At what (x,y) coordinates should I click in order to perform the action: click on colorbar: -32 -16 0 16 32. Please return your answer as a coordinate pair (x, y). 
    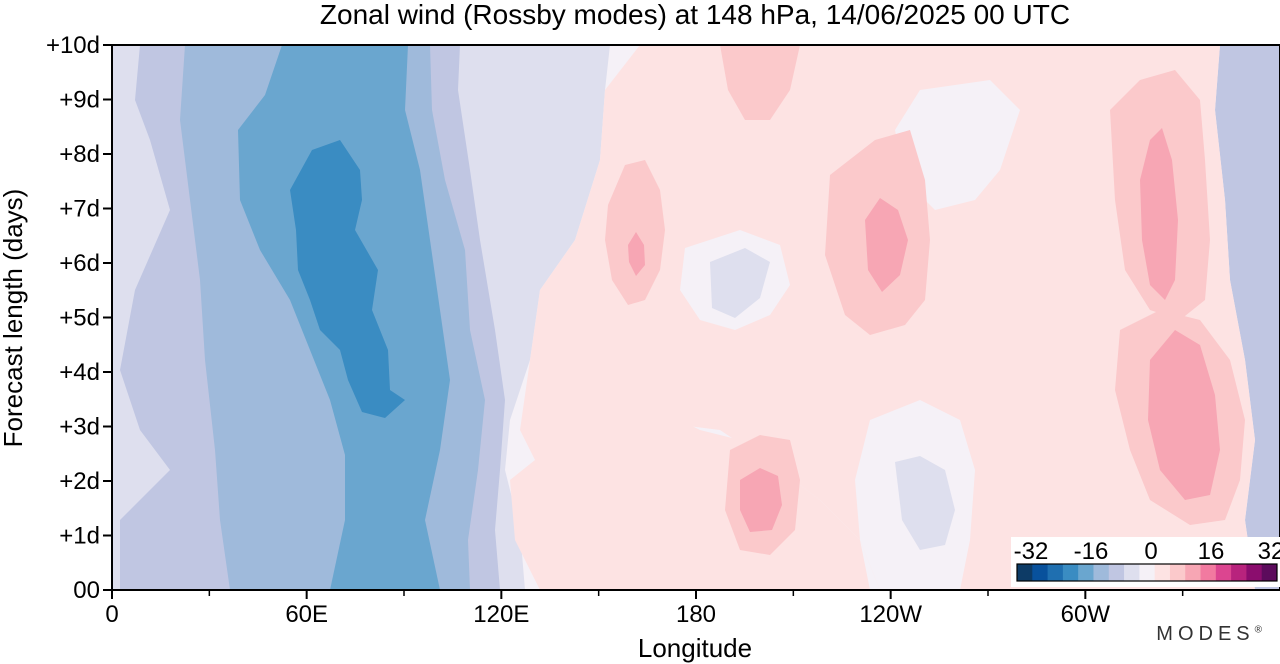
    Looking at the image, I should click on (1145, 562).